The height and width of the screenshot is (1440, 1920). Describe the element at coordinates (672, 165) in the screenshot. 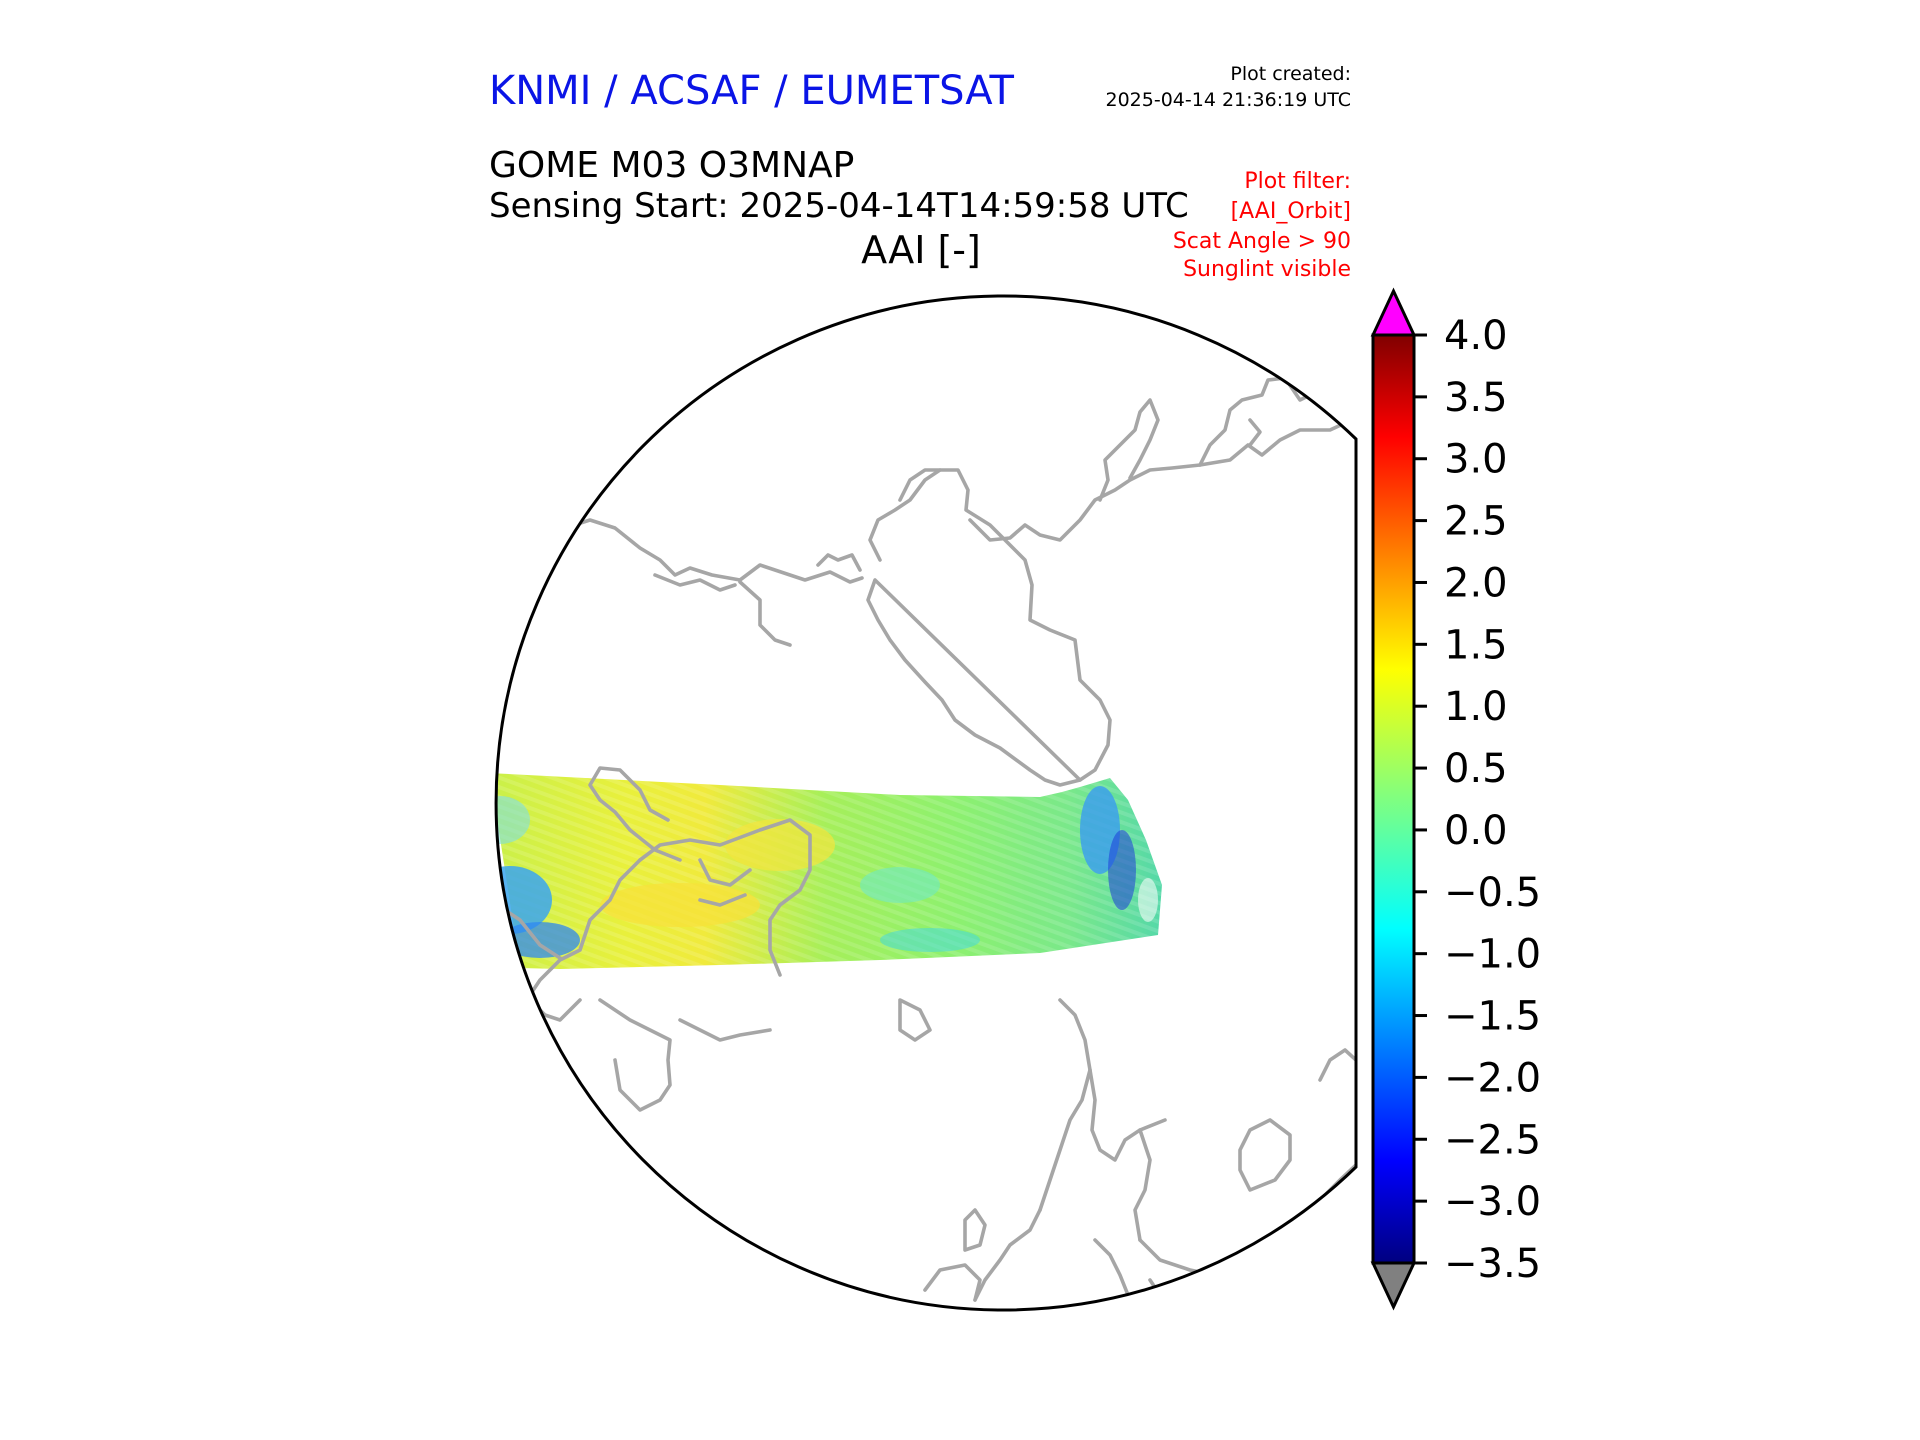

I see `product-name: GOME M03 O3MNAP` at that location.